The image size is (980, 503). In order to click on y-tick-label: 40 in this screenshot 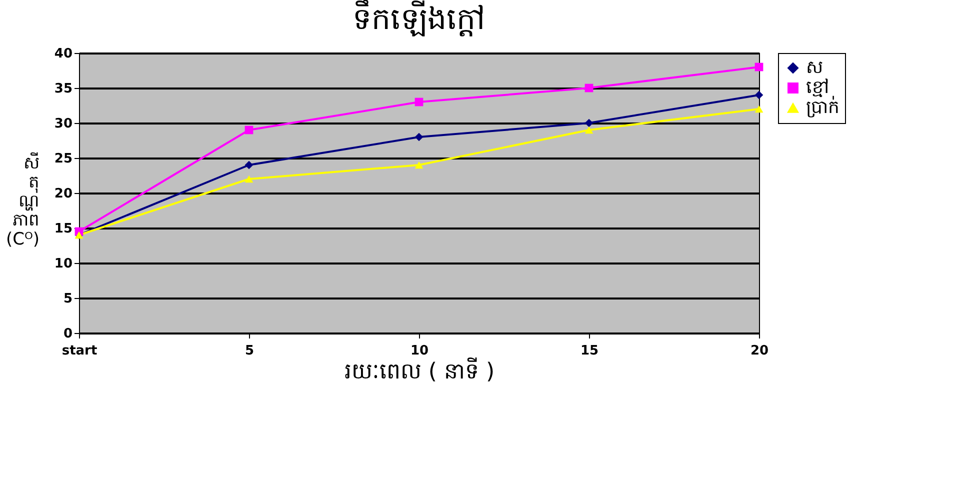, I will do `click(63, 54)`.